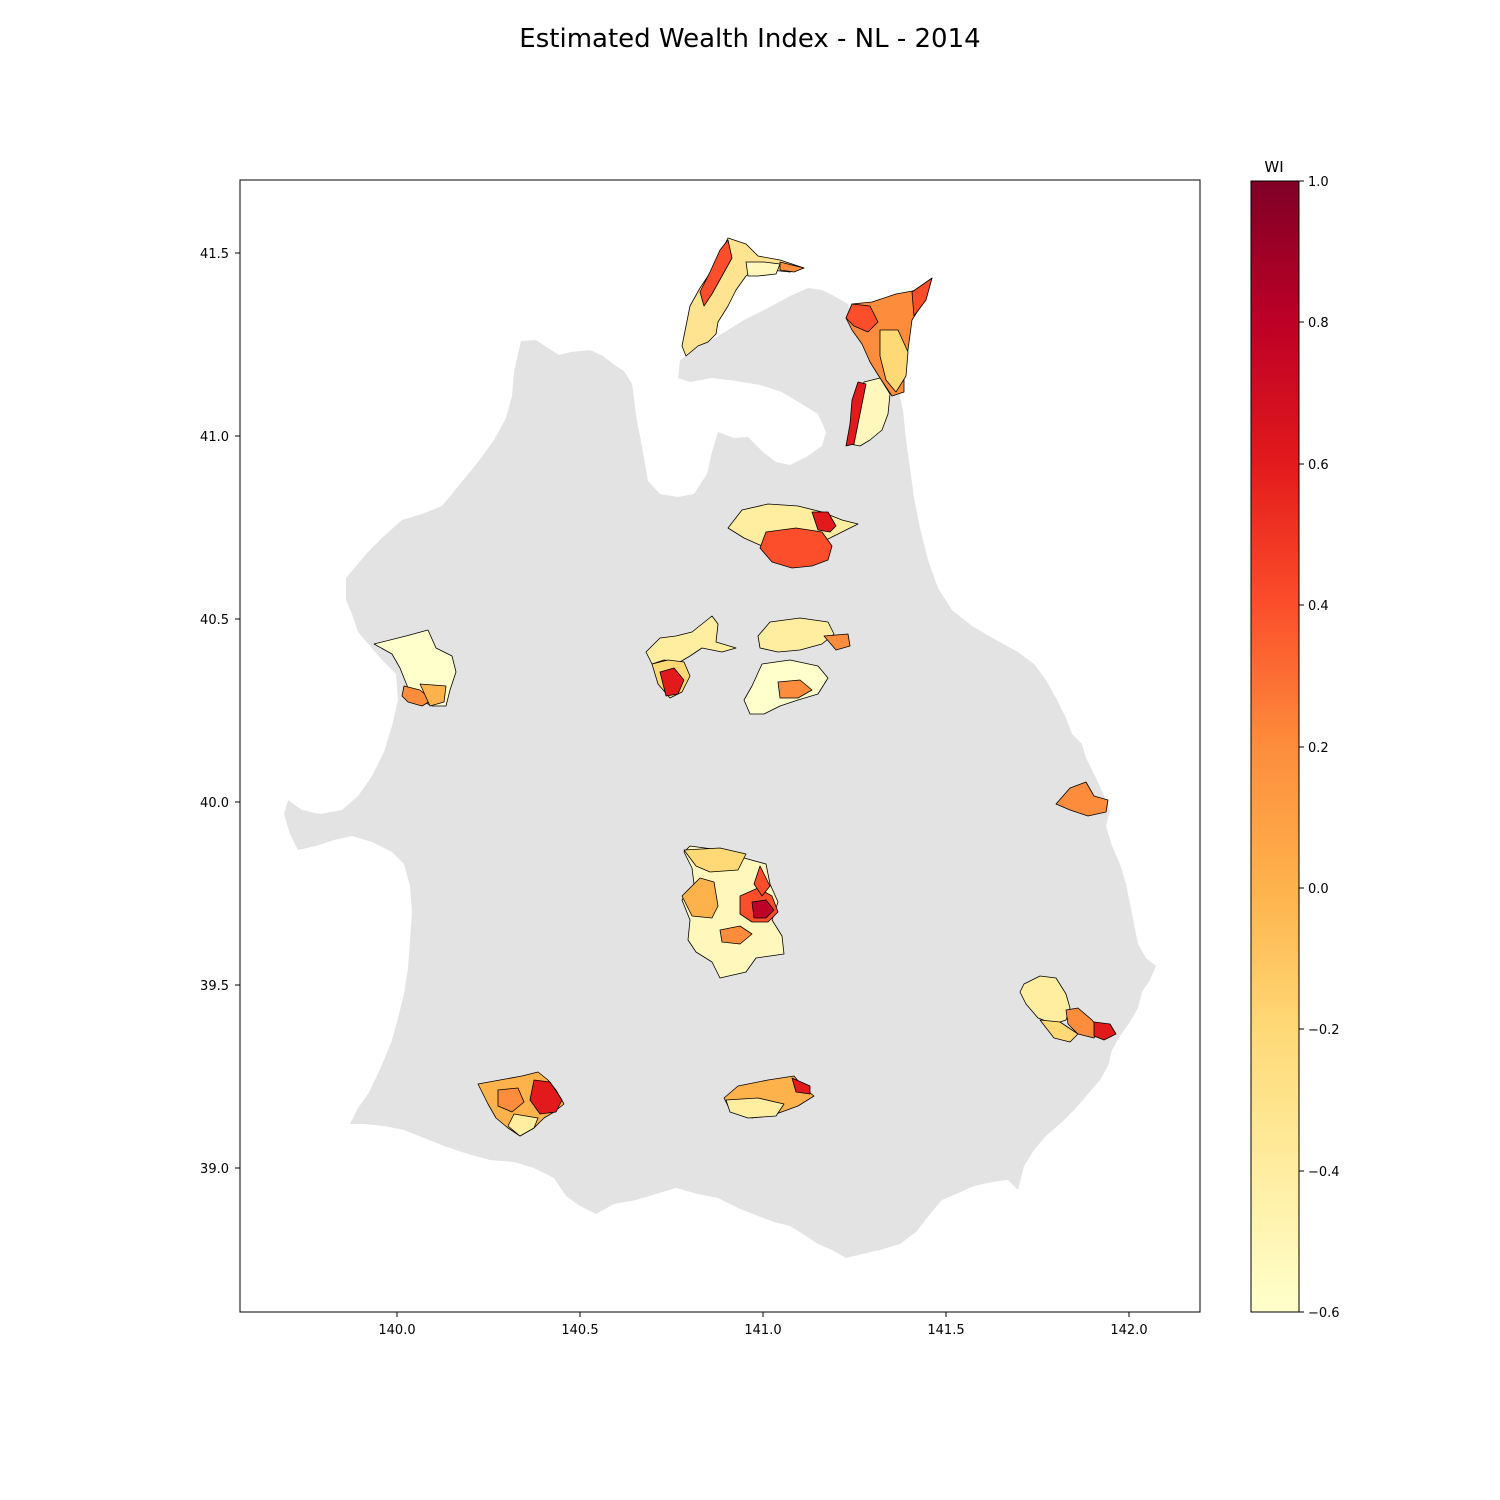 The height and width of the screenshot is (1500, 1500). What do you see at coordinates (417, 696) in the screenshot?
I see `region-westcoast-south` at bounding box center [417, 696].